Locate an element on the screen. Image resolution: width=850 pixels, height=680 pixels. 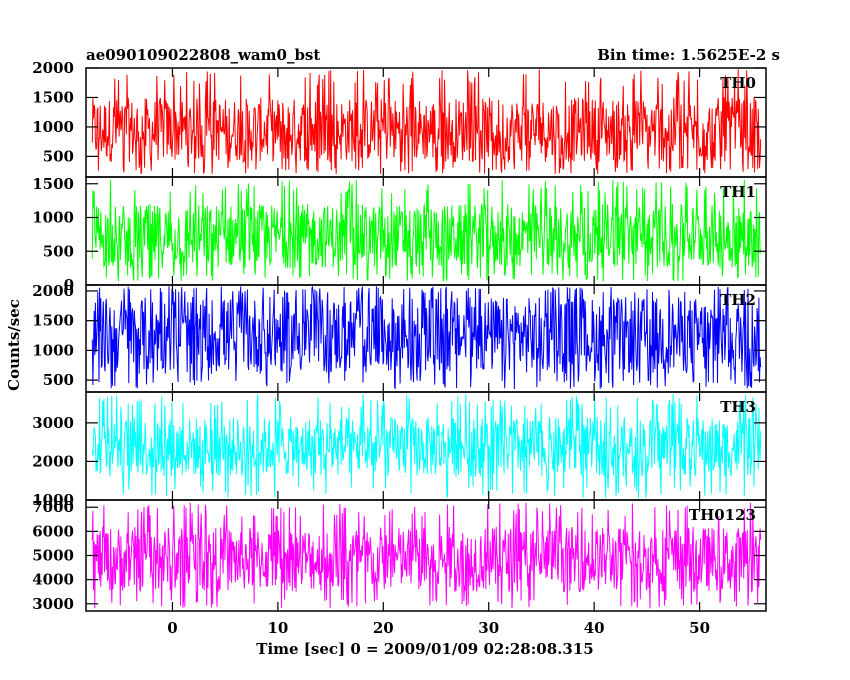
series-line-th0 is located at coordinates (426, 122).